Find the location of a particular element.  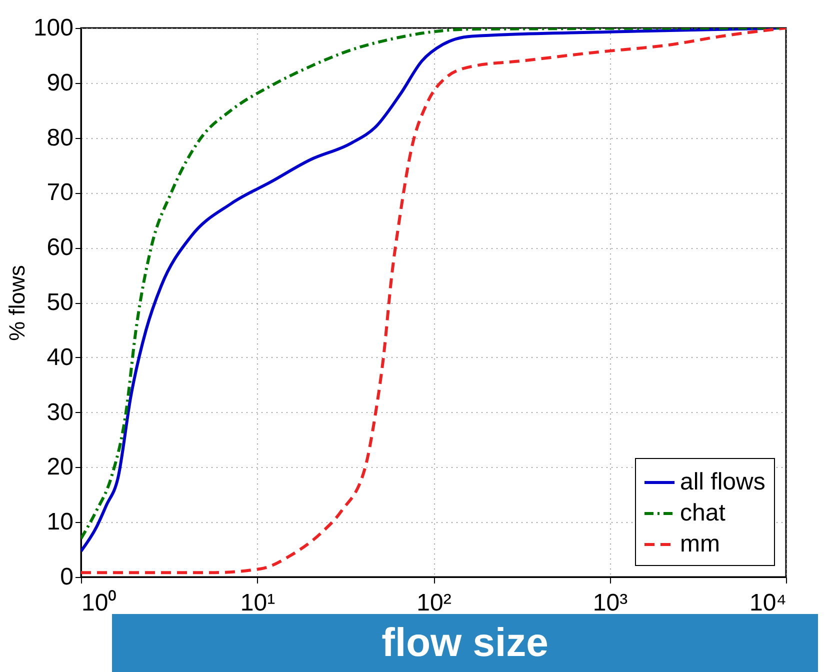

y-tick-label: 100 is located at coordinates (53, 28).